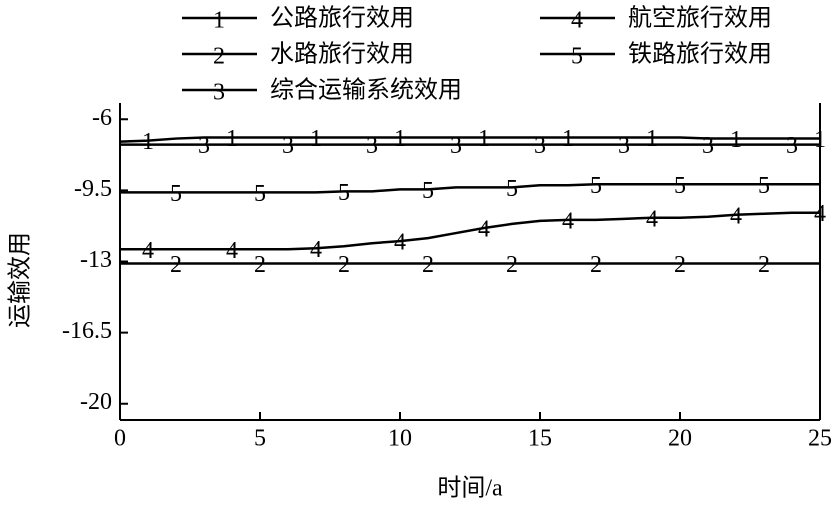 The image size is (835, 509). I want to click on legend-label: 航空旅行效用, so click(700, 18).